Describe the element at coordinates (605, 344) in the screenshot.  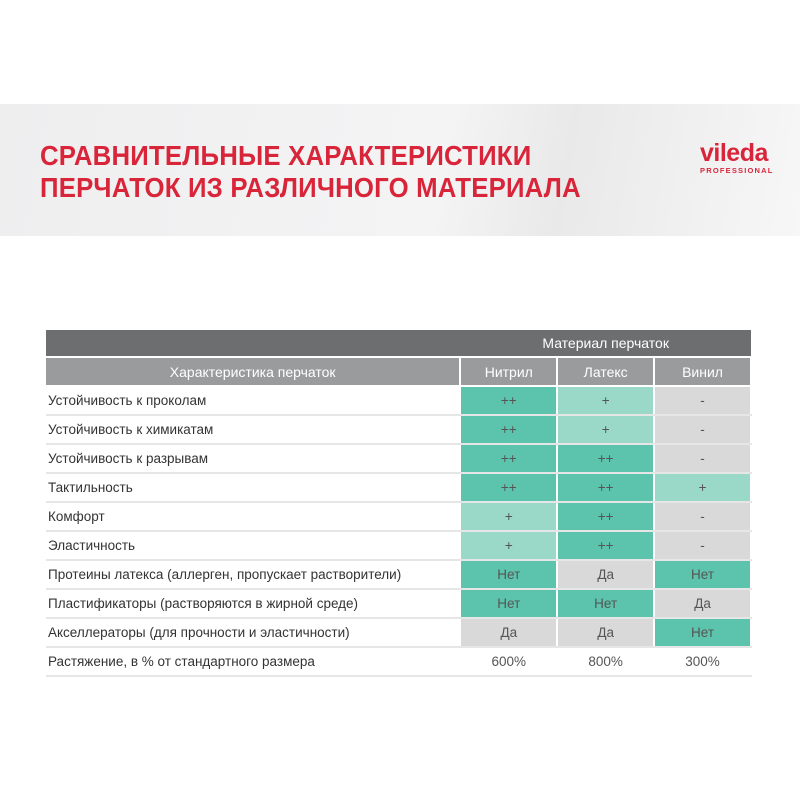
I see `group-header: Материал перчаток` at that location.